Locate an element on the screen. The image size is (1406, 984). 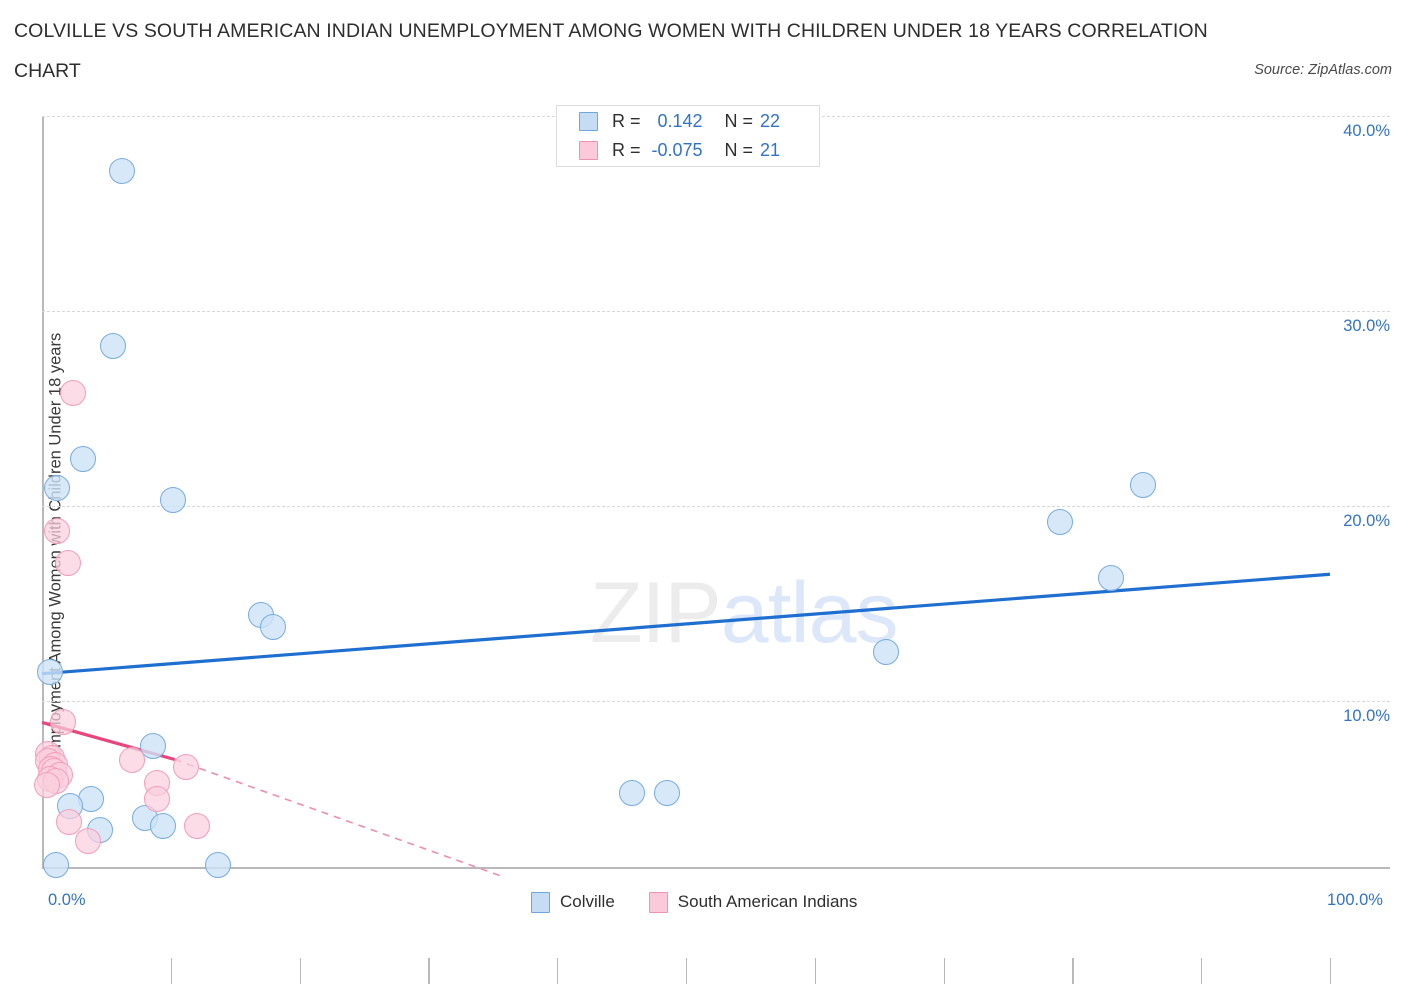
legend-label-south-american-indians: South American Indians is located at coordinates (767, 901).